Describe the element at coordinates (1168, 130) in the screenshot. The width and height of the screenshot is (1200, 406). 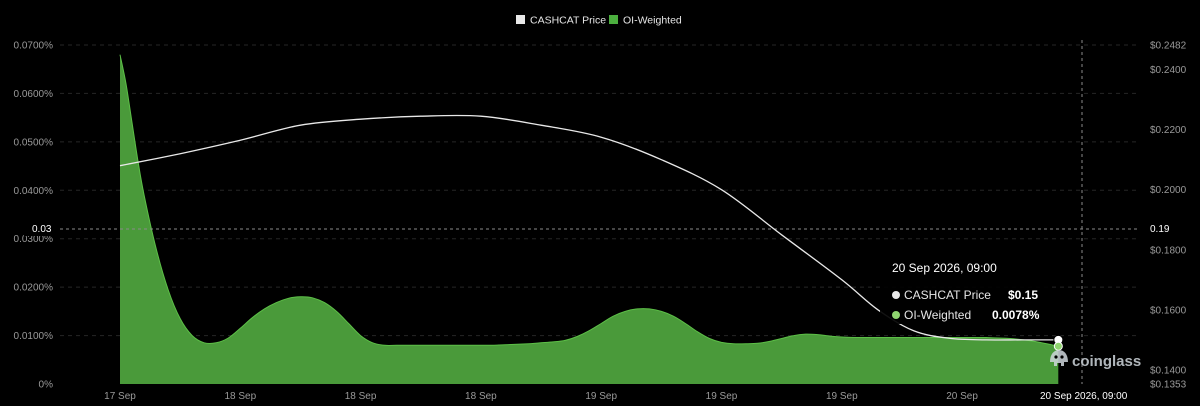
I see `y-right-tick-label: $0.2200` at that location.